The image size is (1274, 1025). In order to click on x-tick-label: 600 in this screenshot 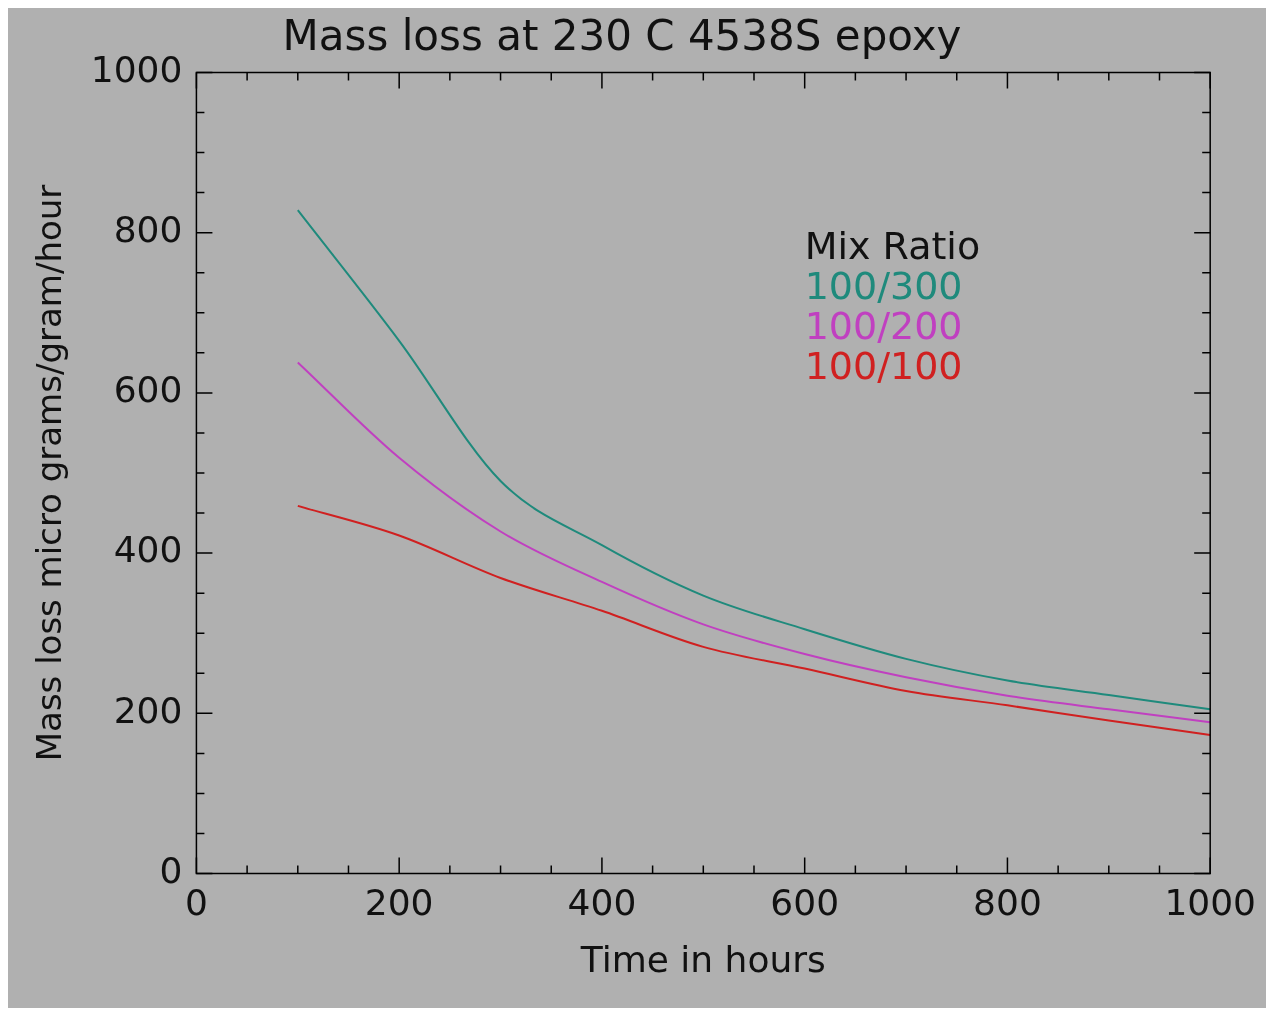, I will do `click(805, 902)`.